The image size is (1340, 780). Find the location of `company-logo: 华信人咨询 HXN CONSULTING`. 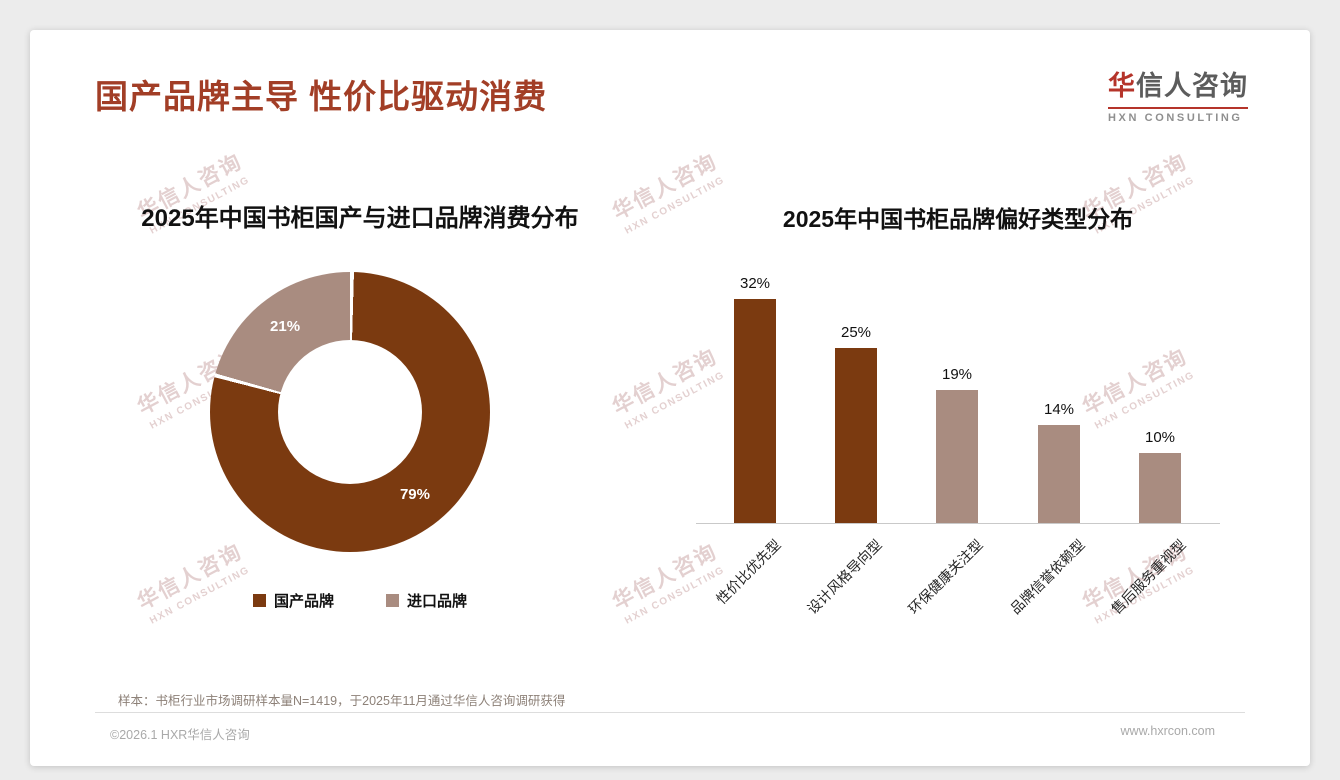

company-logo: 华信人咨询 HXN CONSULTING is located at coordinates (1178, 94).